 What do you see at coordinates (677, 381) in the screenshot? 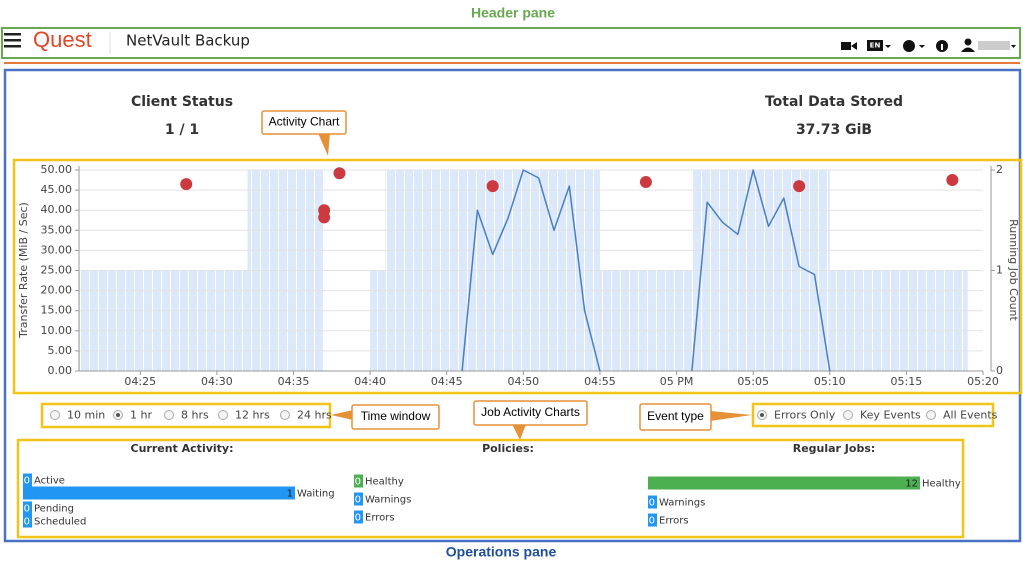
I see `x-tick-label: 05 PM` at bounding box center [677, 381].